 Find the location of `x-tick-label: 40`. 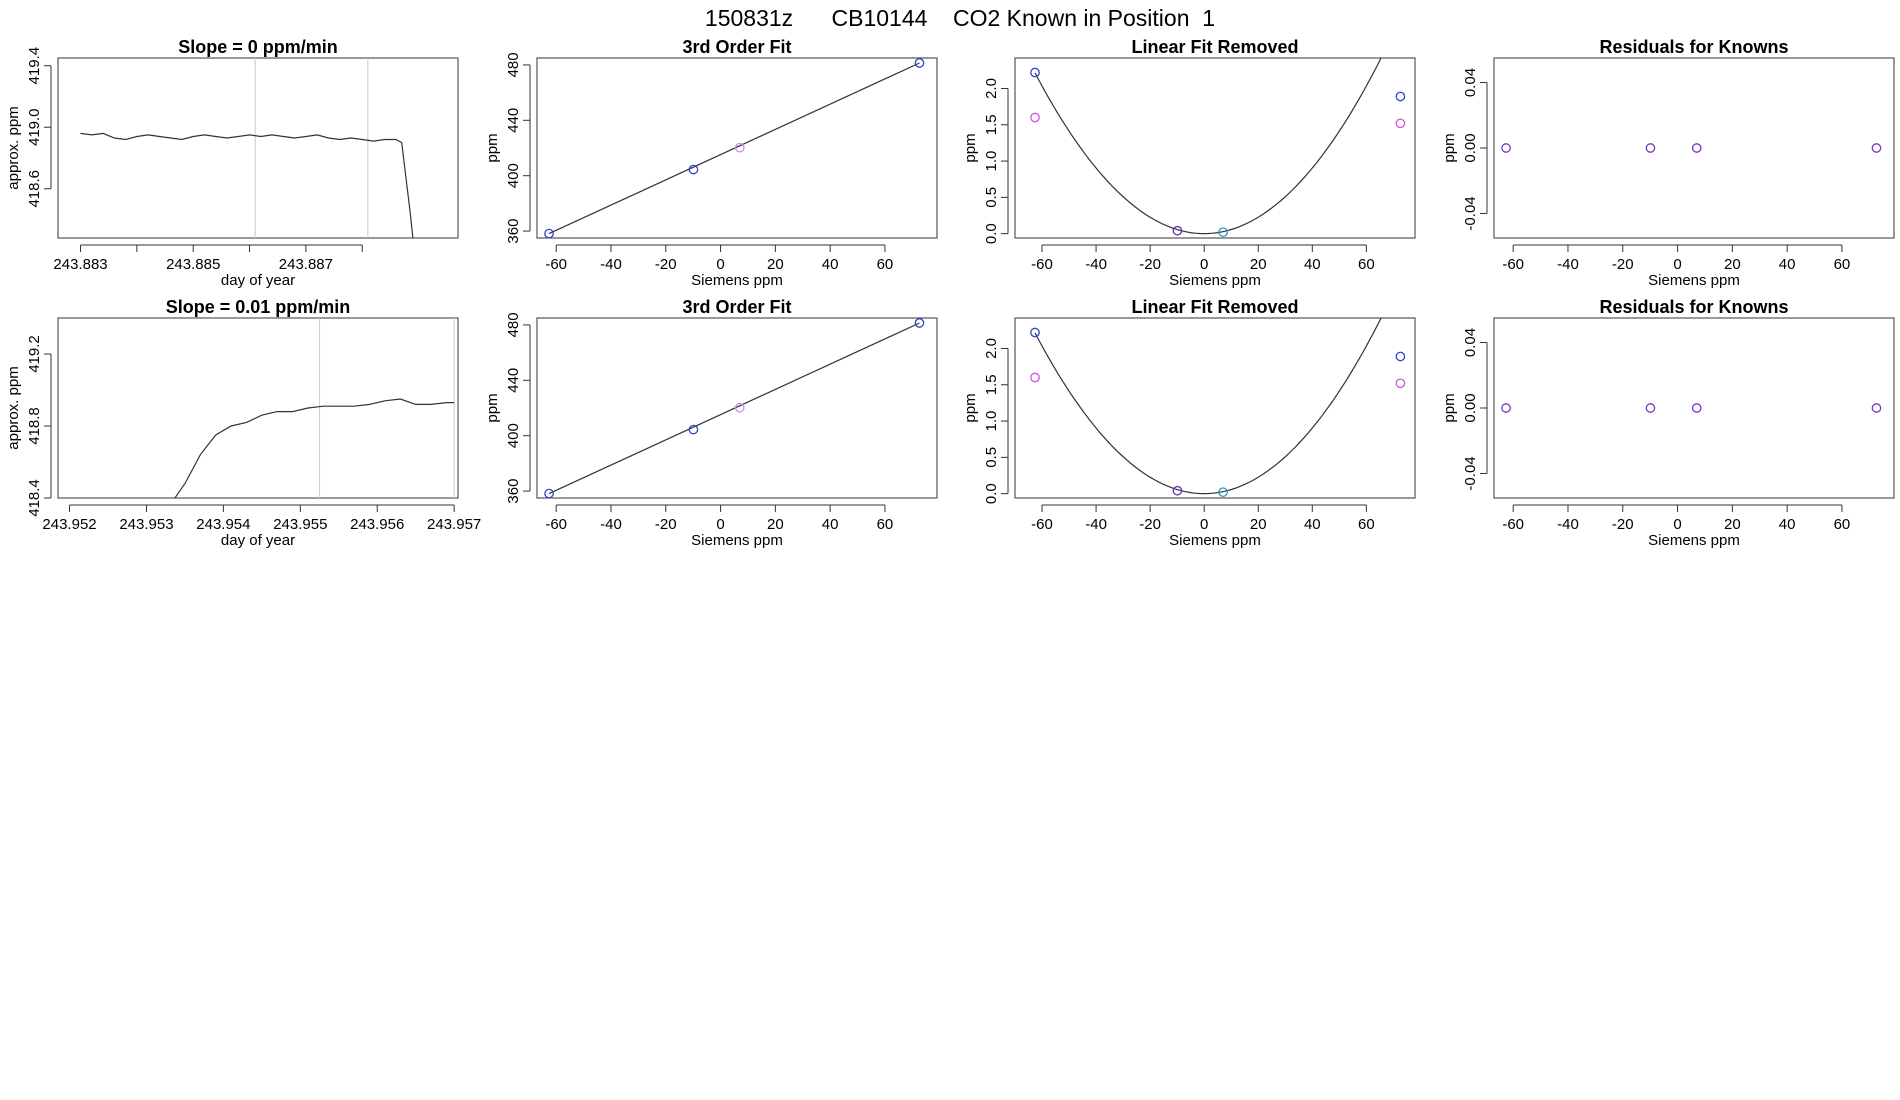

x-tick-label: 40 is located at coordinates (1312, 524).